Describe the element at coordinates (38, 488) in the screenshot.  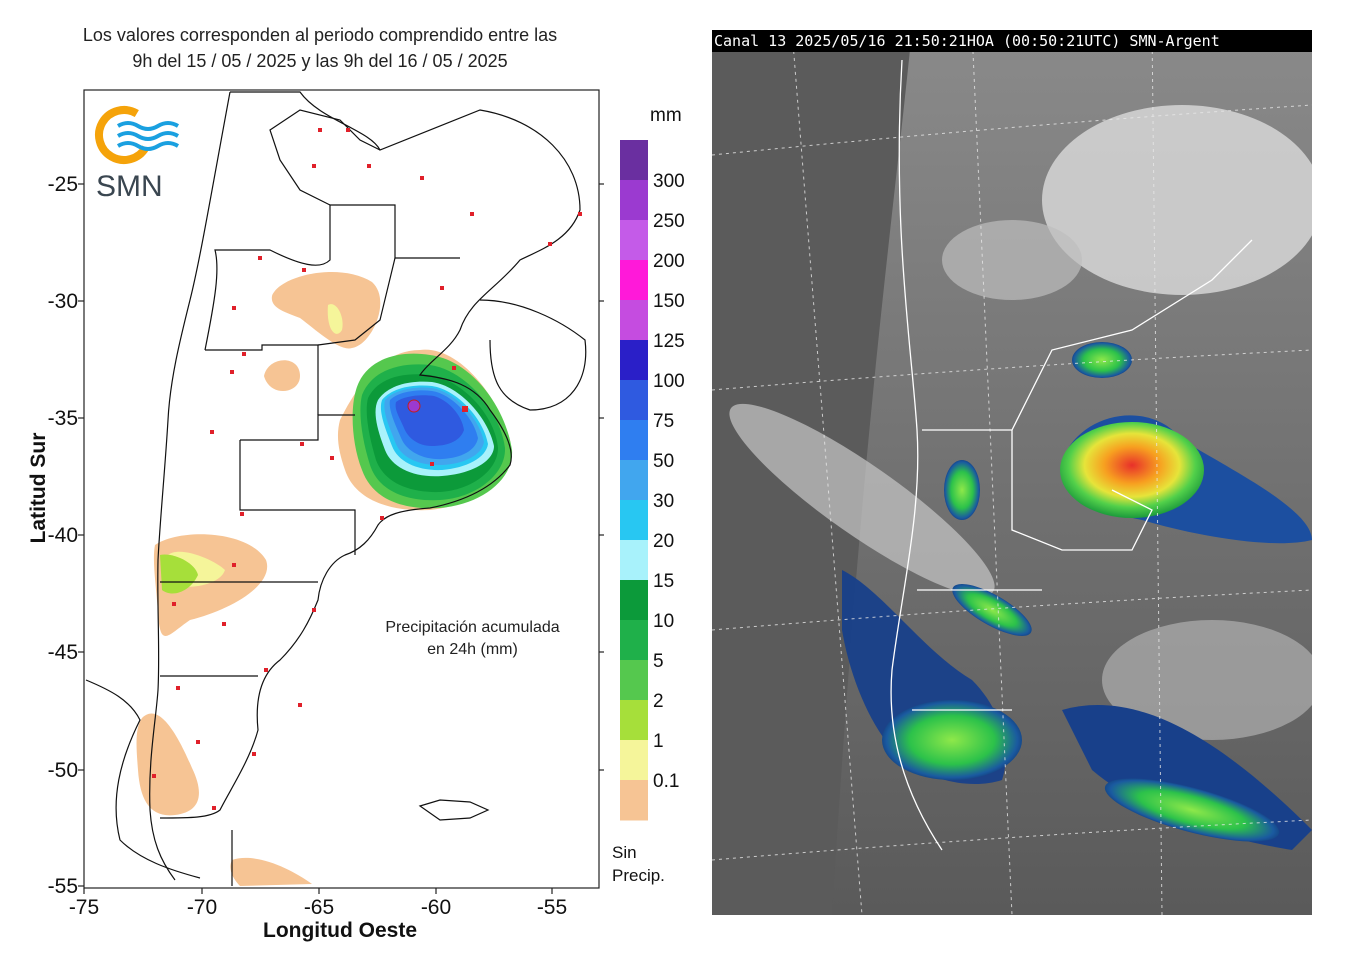
I see `y-axis-title: Latitud Sur` at that location.